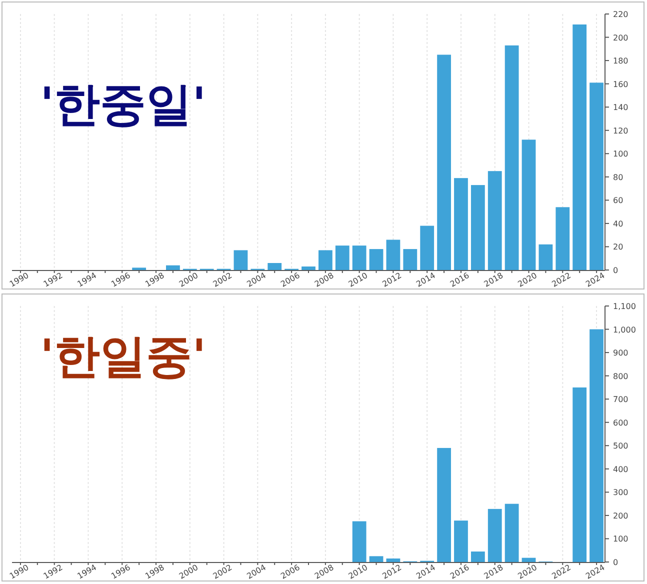  I want to click on text: '한일중', so click(123, 356).